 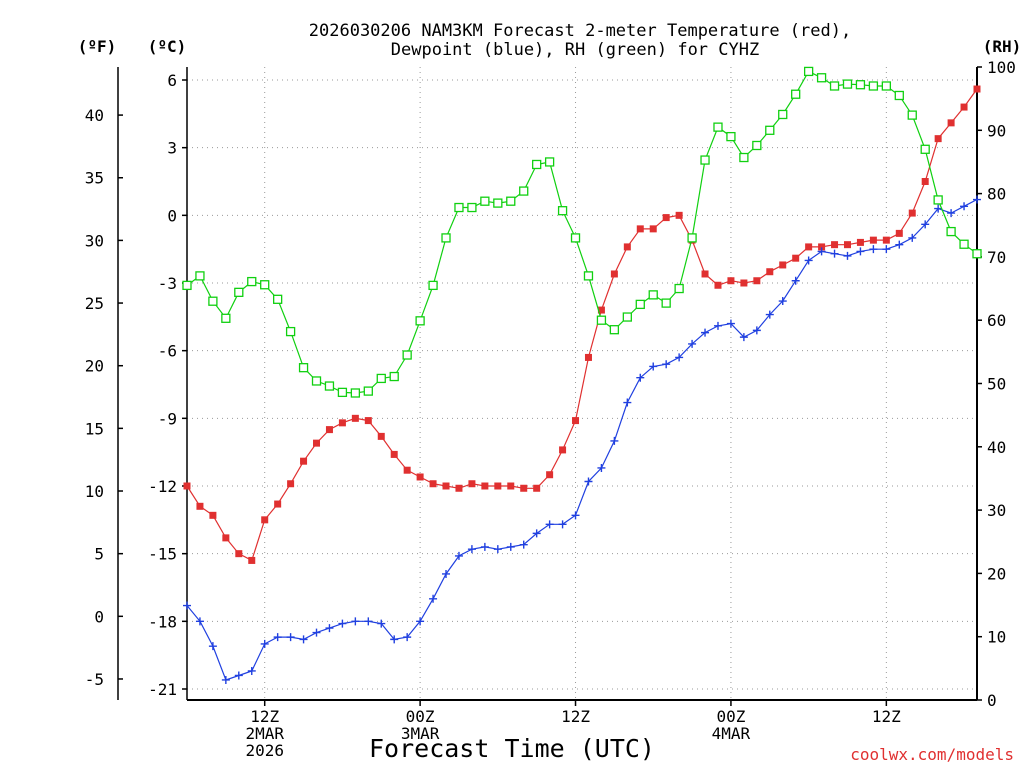 I want to click on x-tick-label: 4MAR, so click(x=731, y=733).